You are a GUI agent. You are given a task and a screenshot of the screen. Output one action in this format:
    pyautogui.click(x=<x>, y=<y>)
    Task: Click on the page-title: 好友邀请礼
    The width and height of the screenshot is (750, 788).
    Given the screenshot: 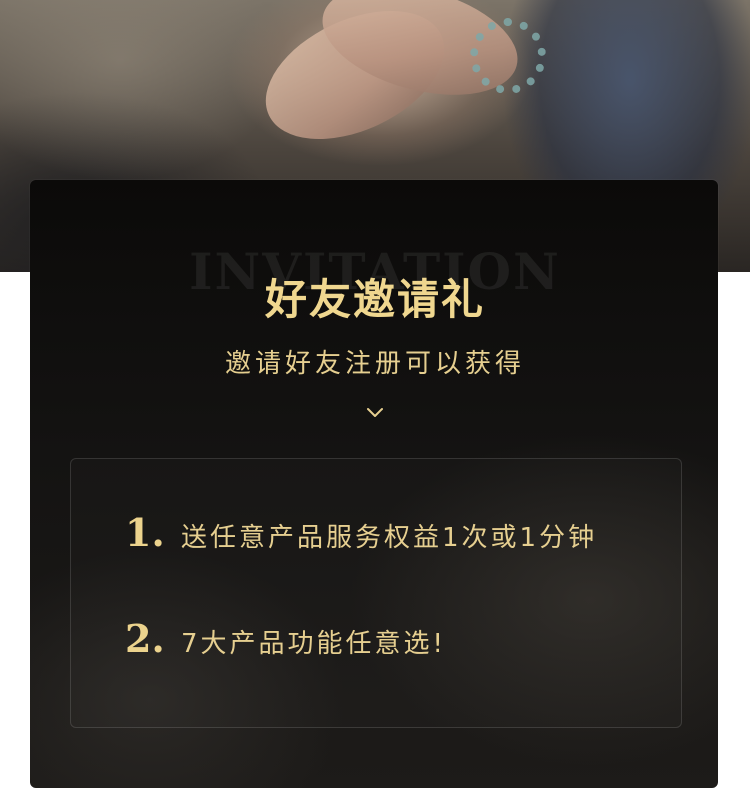 What is the action you would take?
    pyautogui.click(x=374, y=299)
    